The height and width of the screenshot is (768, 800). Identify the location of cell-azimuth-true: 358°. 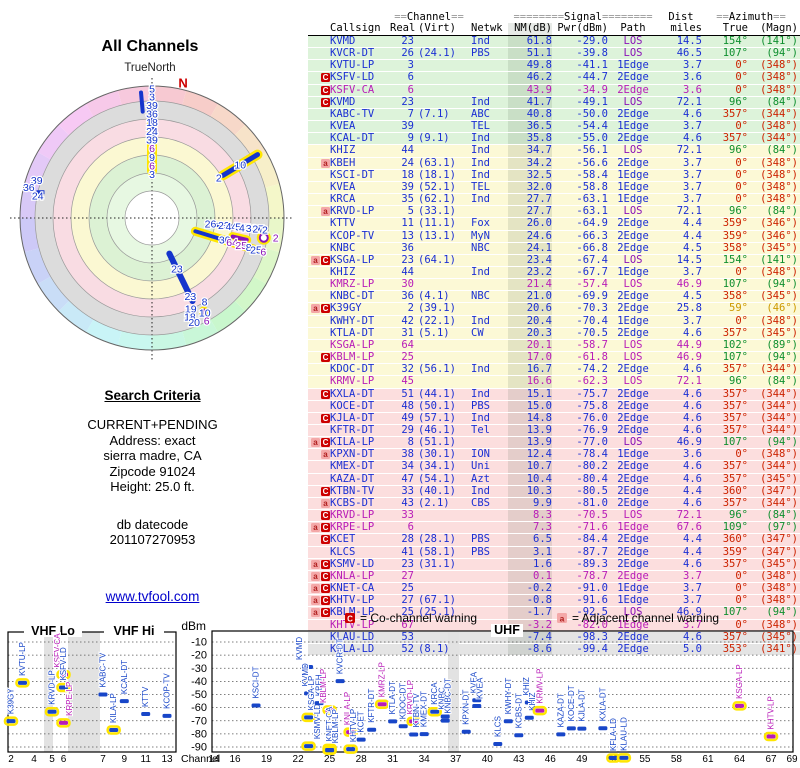
(735, 296).